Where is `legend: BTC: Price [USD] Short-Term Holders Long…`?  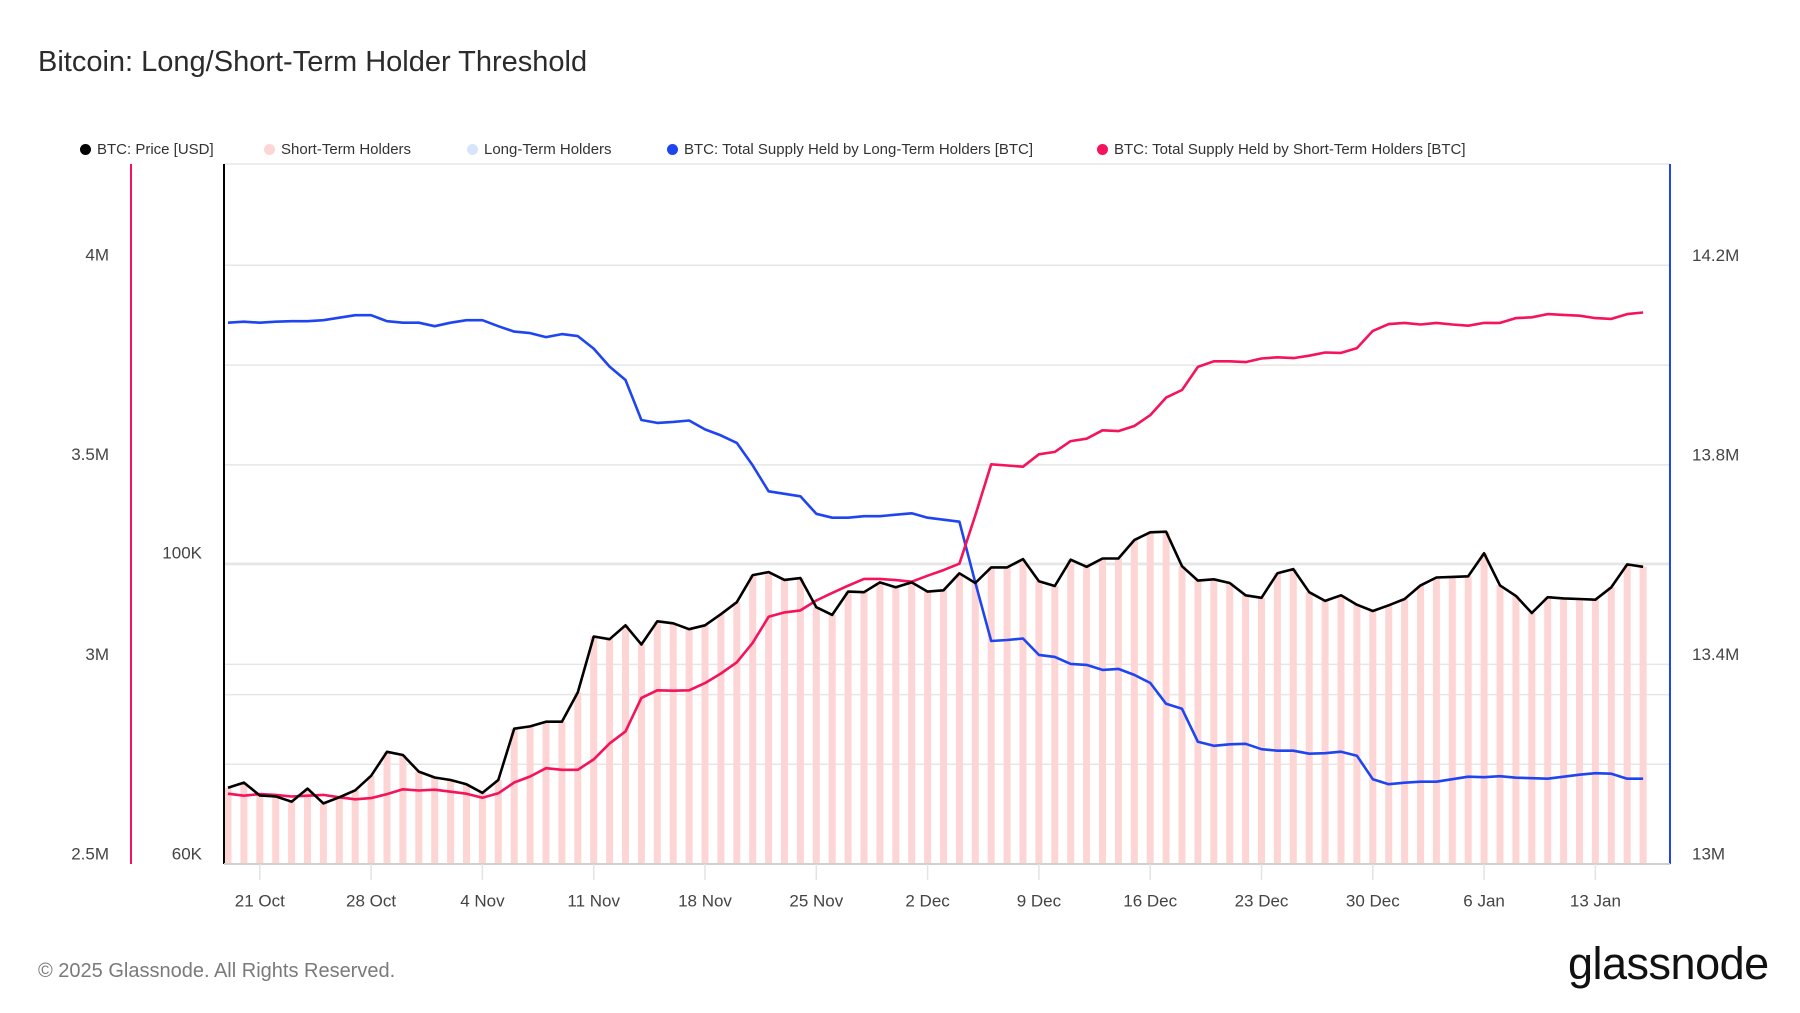
legend: BTC: Price [USD] Short-Term Holders Long… is located at coordinates (830, 151).